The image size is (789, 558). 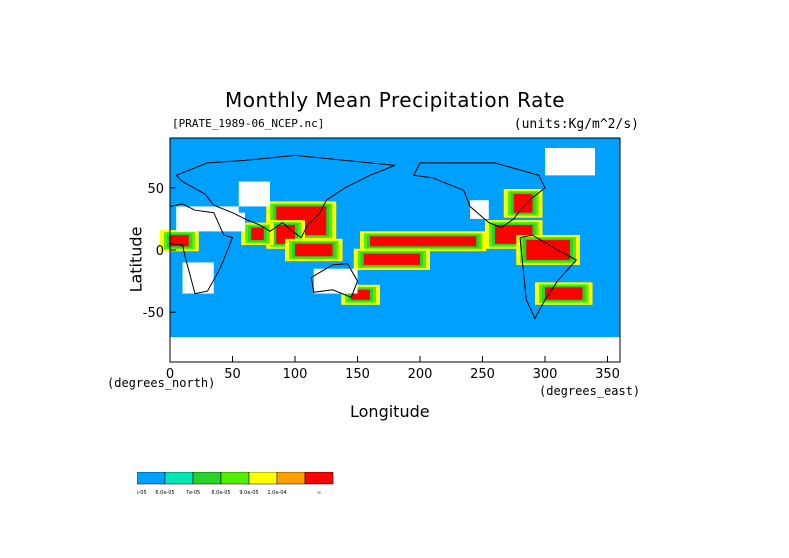 I want to click on precip-core-west-africa, so click(x=179, y=241).